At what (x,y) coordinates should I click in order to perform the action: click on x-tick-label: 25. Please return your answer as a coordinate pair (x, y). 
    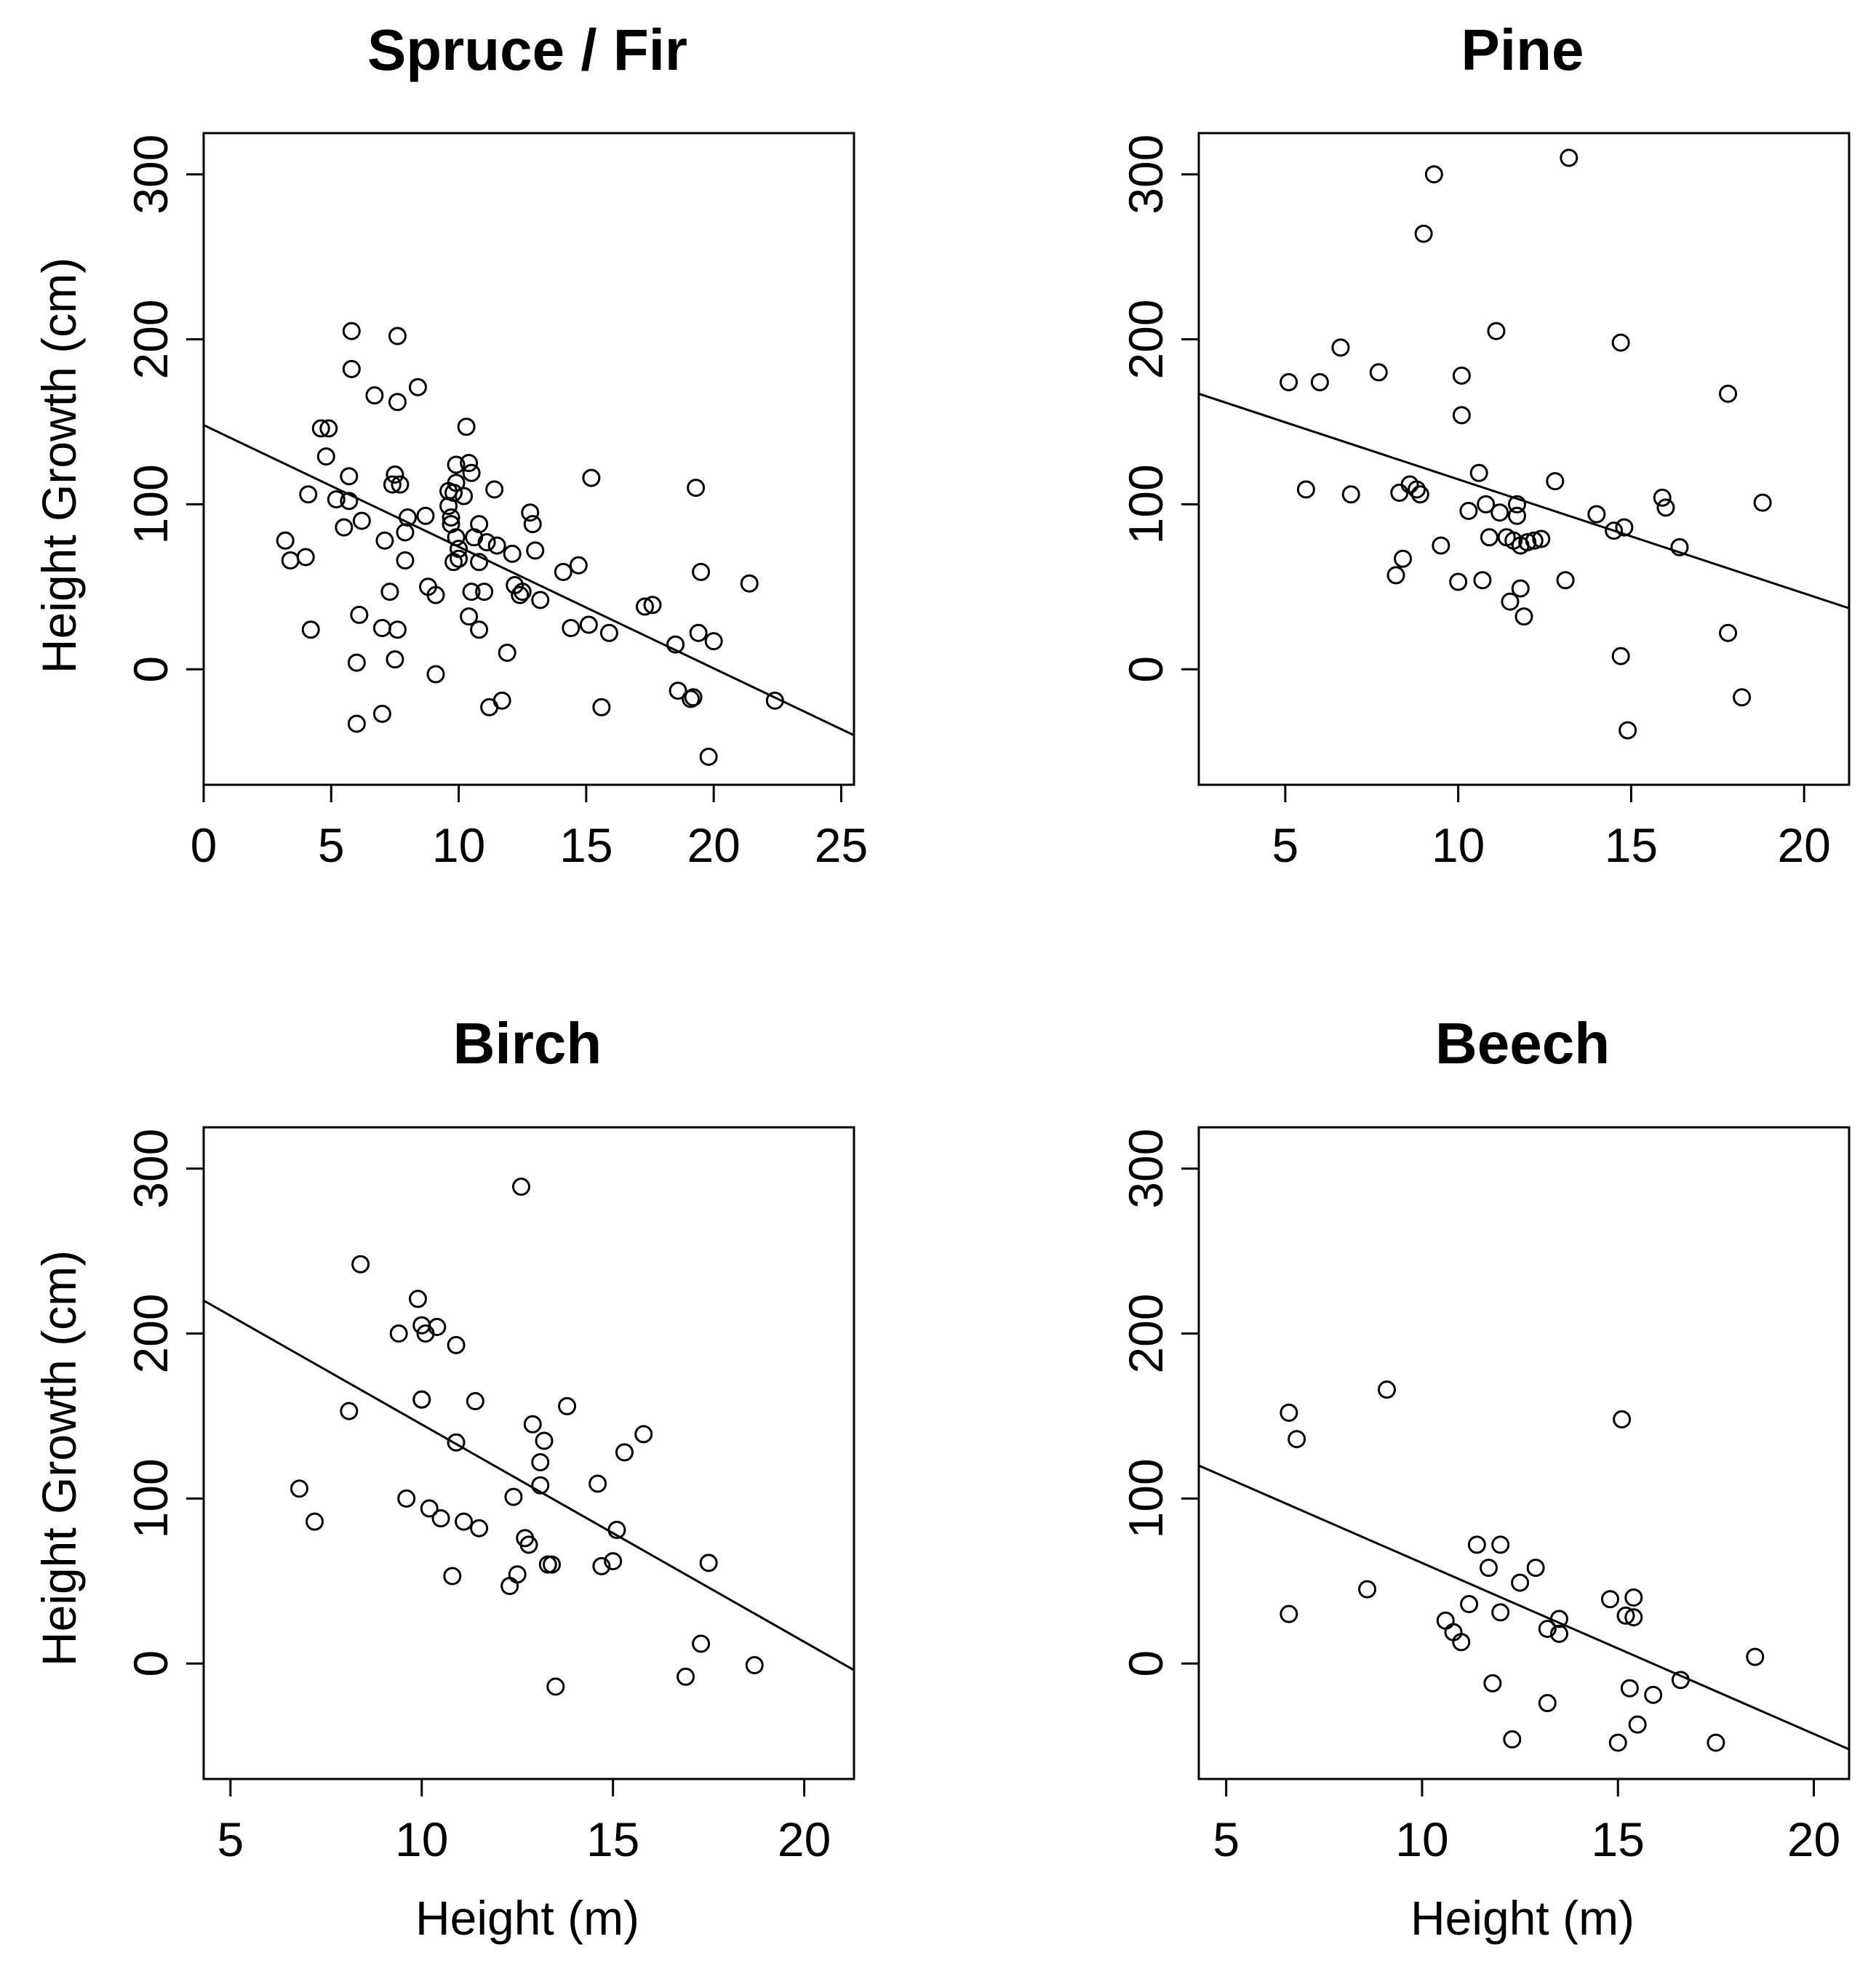
    Looking at the image, I should click on (841, 845).